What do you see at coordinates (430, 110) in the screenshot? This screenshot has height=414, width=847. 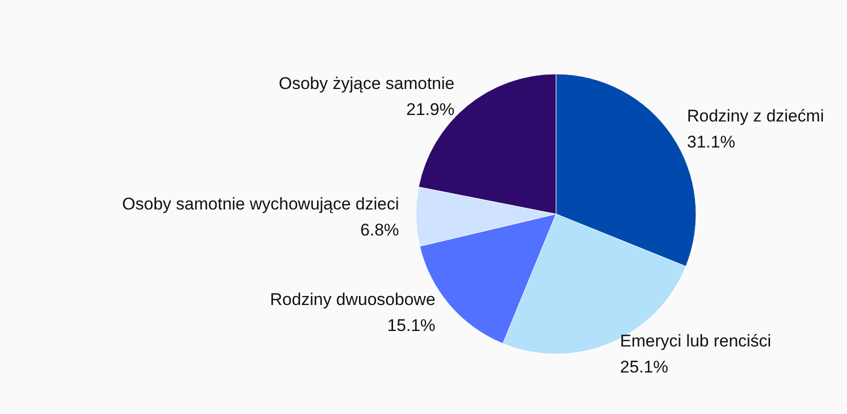 I see `data-label: 21.9%` at bounding box center [430, 110].